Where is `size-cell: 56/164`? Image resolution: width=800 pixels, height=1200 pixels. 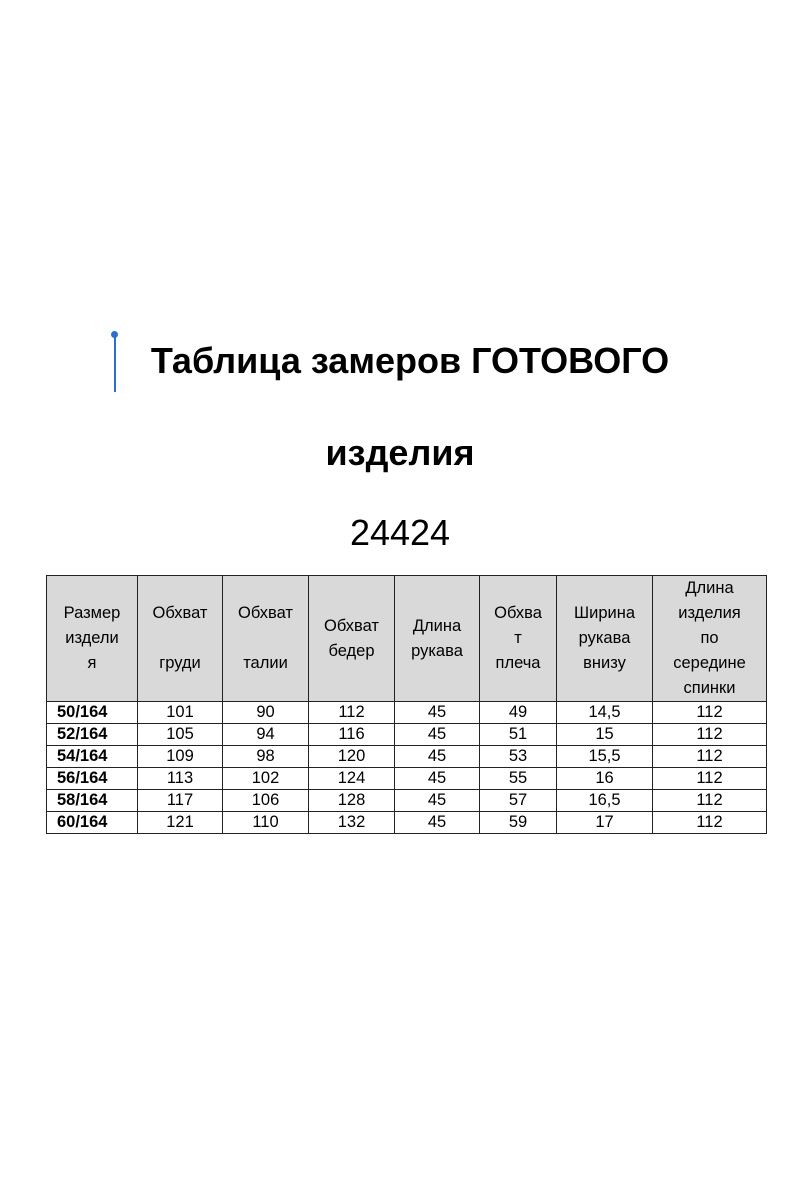
size-cell: 56/164 is located at coordinates (92, 778).